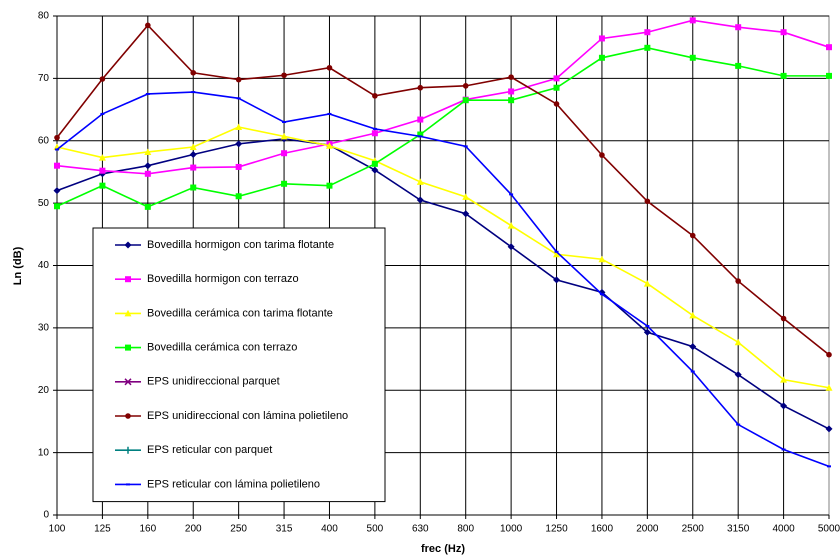 The height and width of the screenshot is (560, 840). Describe the element at coordinates (602, 529) in the screenshot. I see `x-tick-label: 1600` at that location.